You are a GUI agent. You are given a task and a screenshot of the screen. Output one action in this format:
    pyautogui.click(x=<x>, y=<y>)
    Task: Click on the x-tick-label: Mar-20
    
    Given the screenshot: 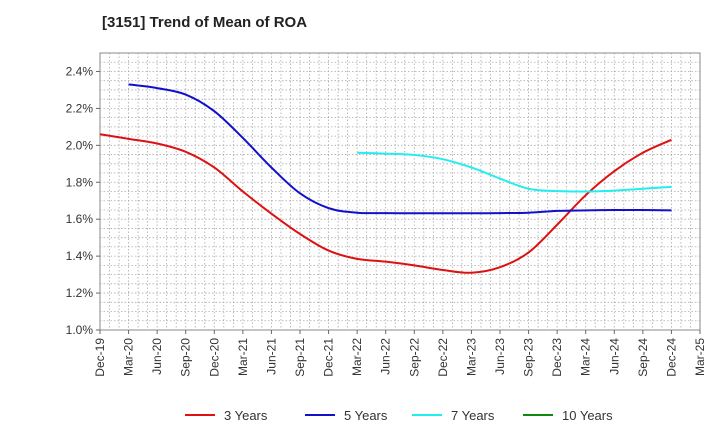 What is the action you would take?
    pyautogui.click(x=129, y=357)
    